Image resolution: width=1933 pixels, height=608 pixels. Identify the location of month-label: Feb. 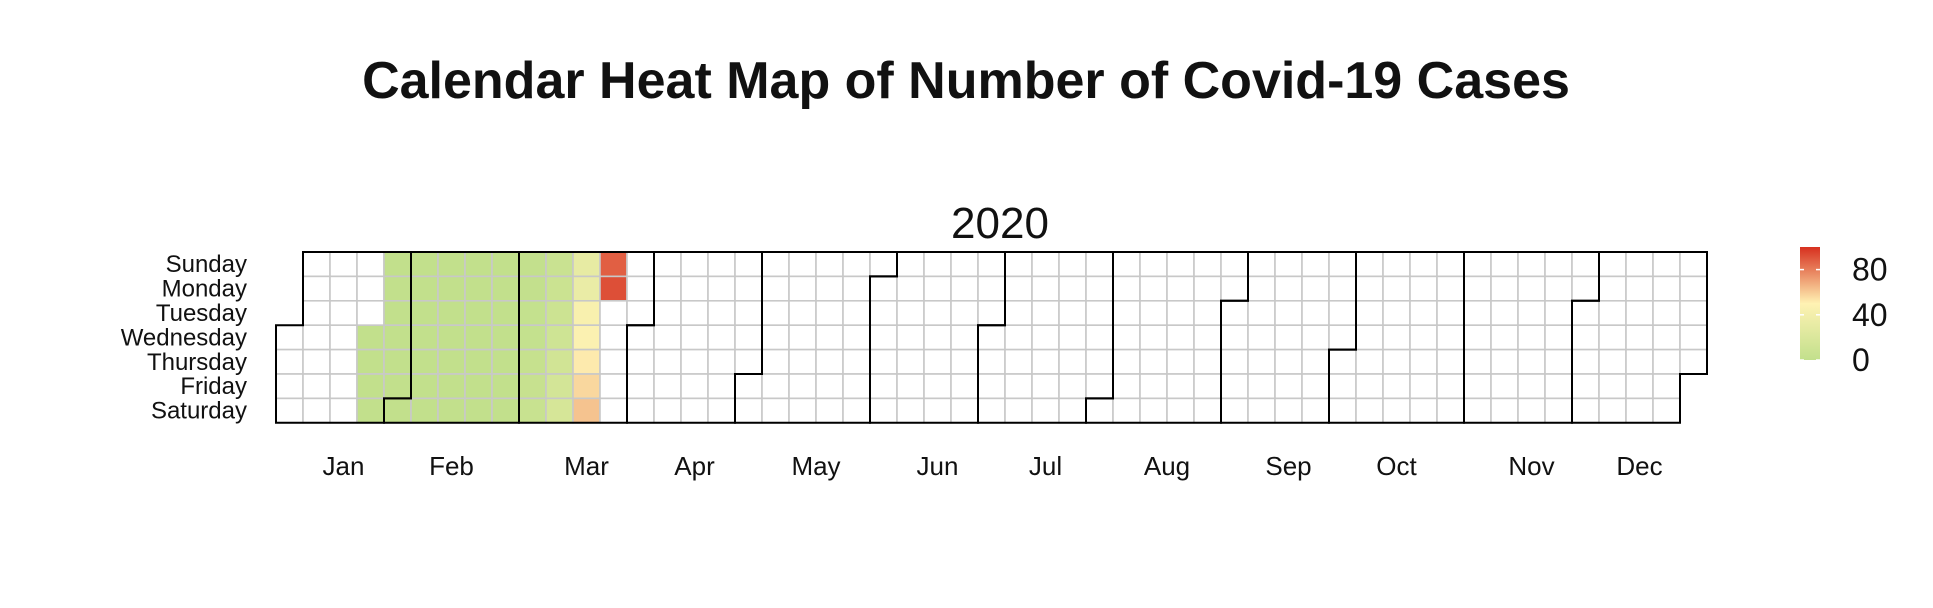
(451, 466).